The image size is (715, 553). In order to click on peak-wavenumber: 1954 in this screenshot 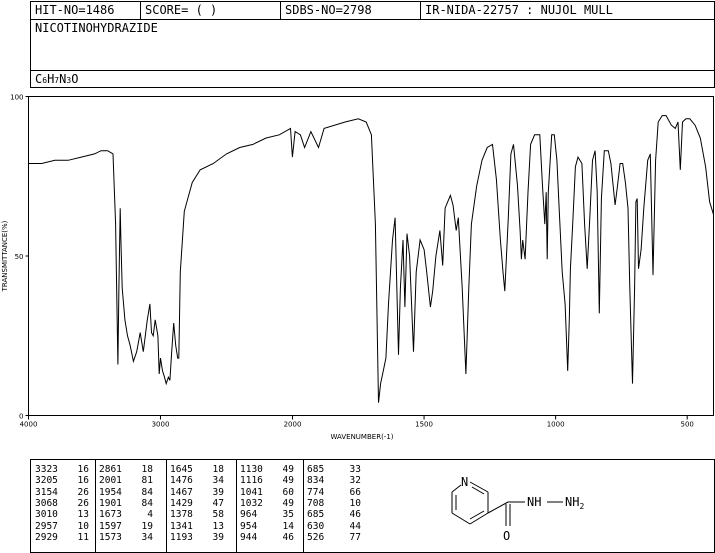, I will do `click(110, 492)`.